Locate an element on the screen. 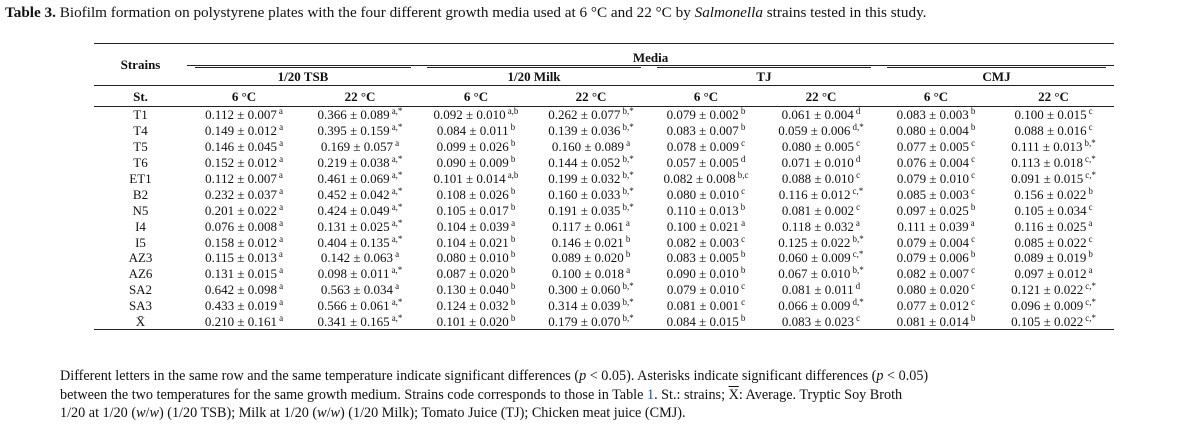  value-cell: 0.104 ± 0.021 b is located at coordinates (476, 242).